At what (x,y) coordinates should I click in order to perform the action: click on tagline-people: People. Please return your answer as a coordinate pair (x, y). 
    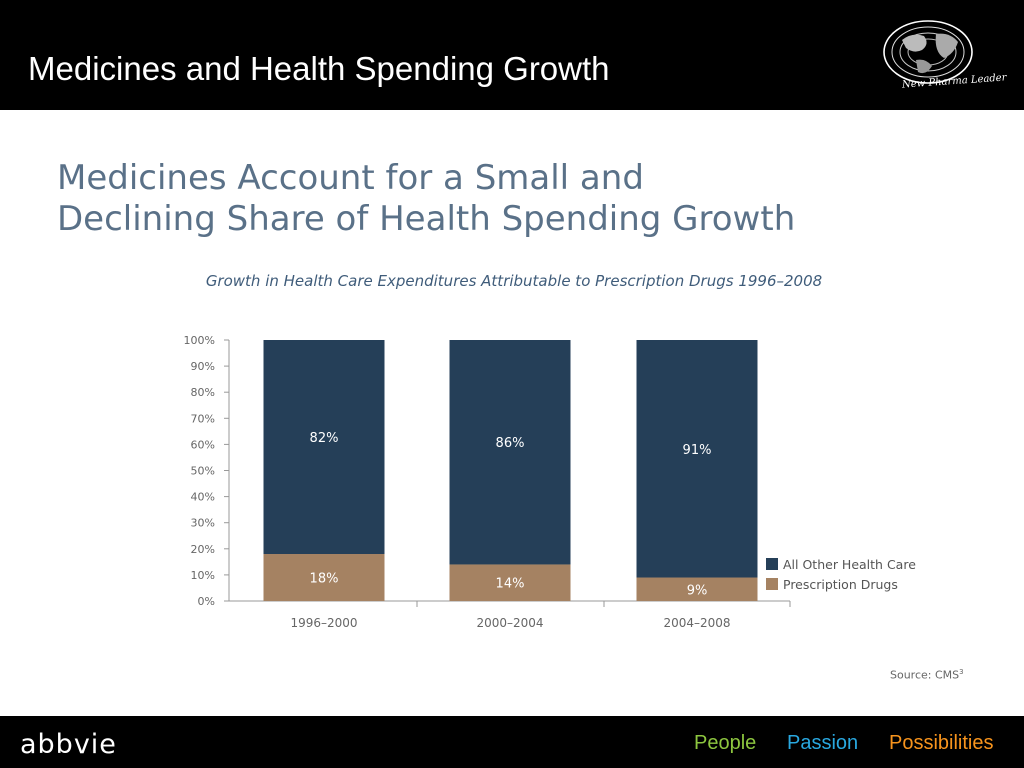
    Looking at the image, I should click on (725, 743).